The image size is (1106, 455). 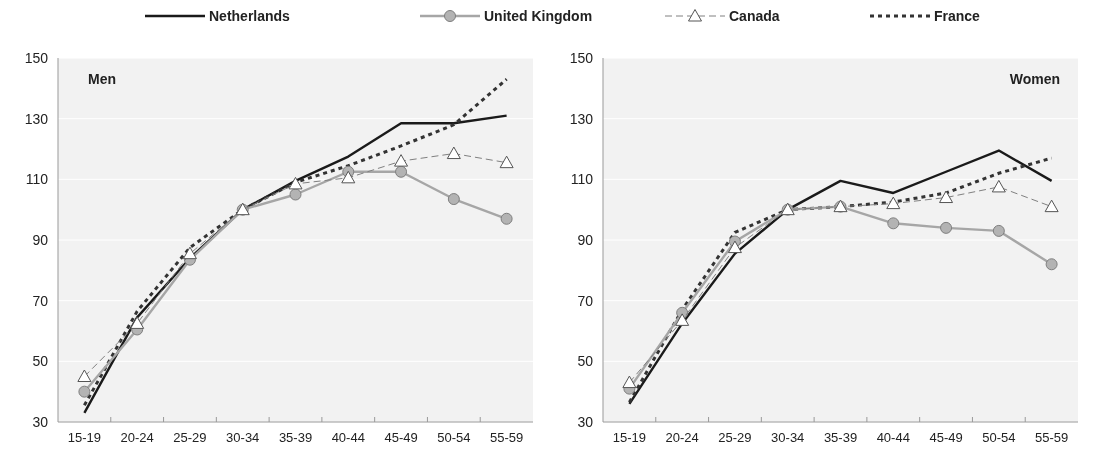 I want to click on text: Women, so click(x=1034, y=79).